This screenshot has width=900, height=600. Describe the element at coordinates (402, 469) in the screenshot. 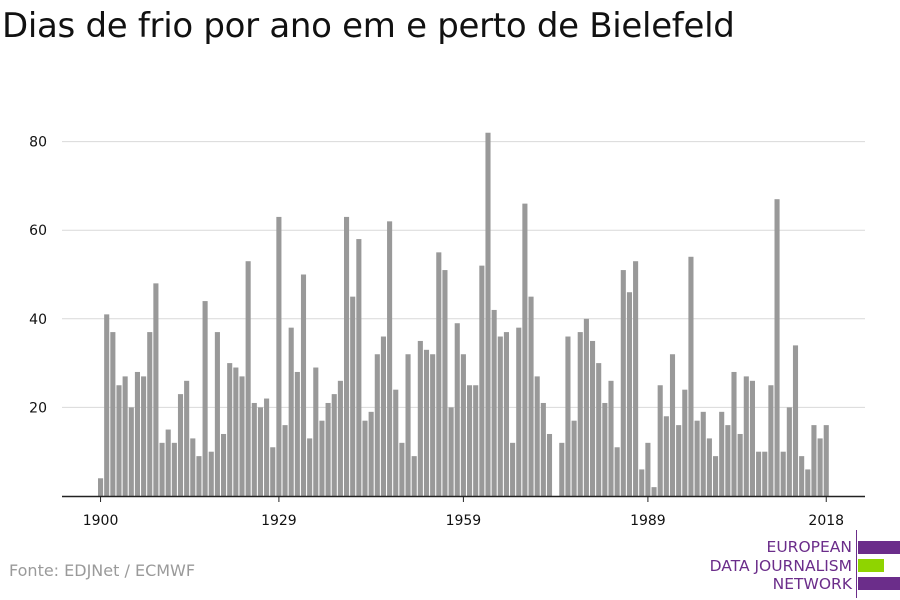

I see `bar-1949` at that location.